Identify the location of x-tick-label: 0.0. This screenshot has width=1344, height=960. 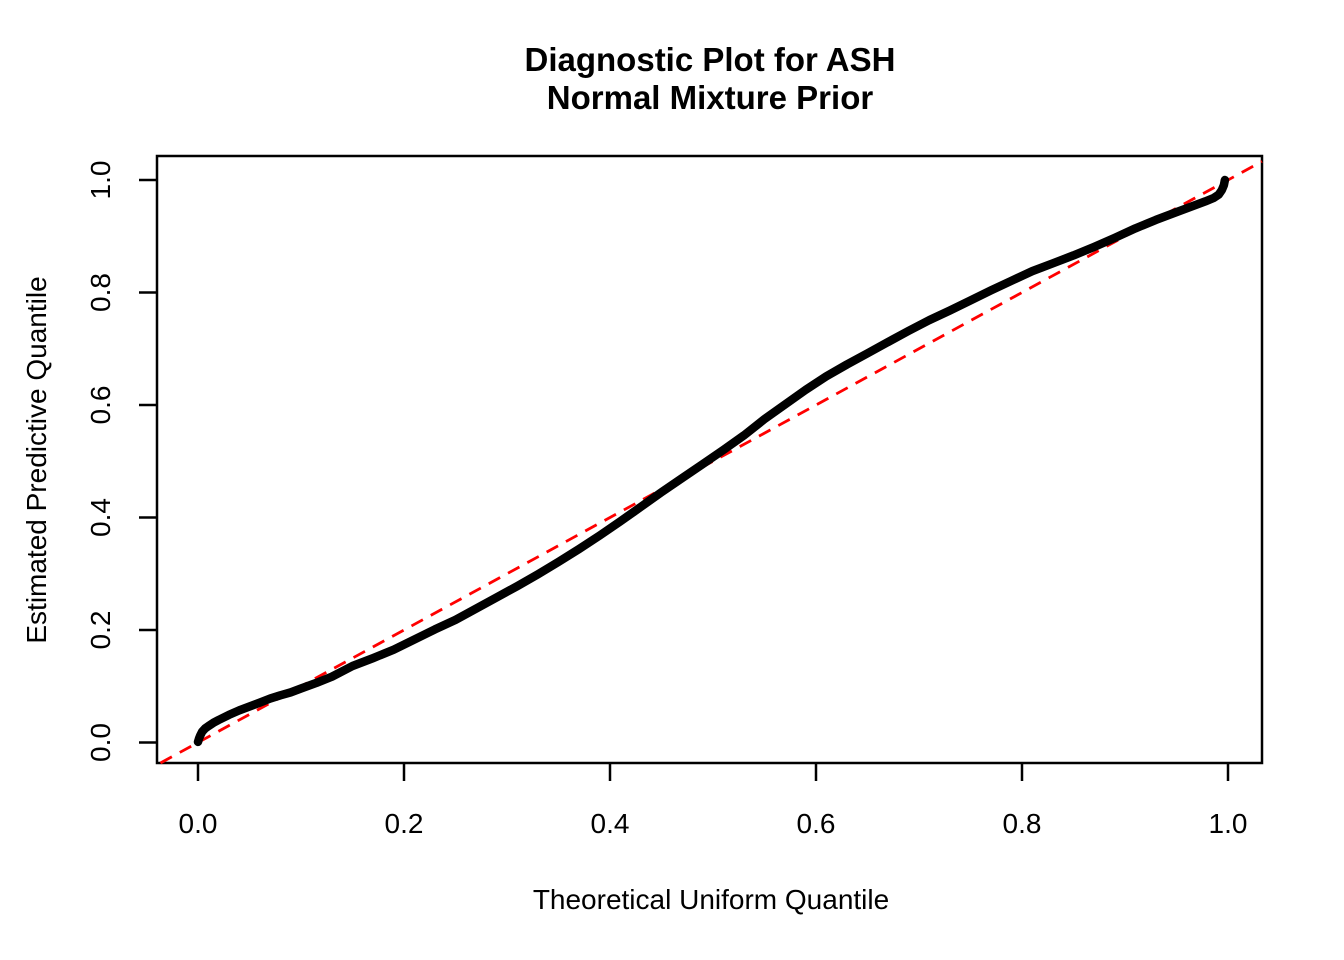
(198, 823).